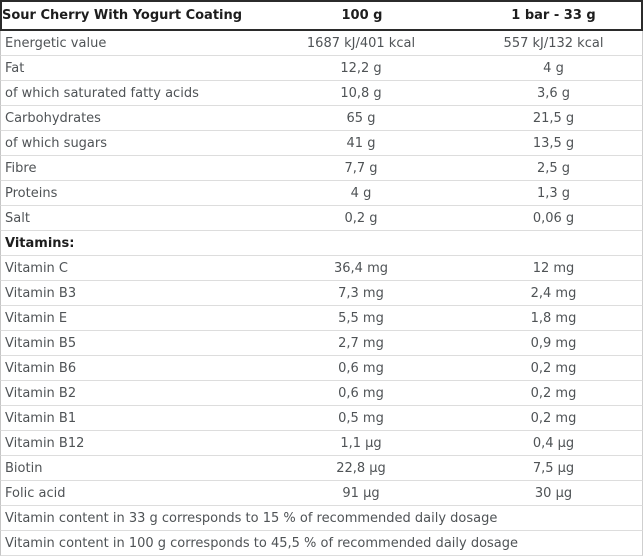  What do you see at coordinates (553, 468) in the screenshot?
I see `value-per-bar: 7,5 µg` at bounding box center [553, 468].